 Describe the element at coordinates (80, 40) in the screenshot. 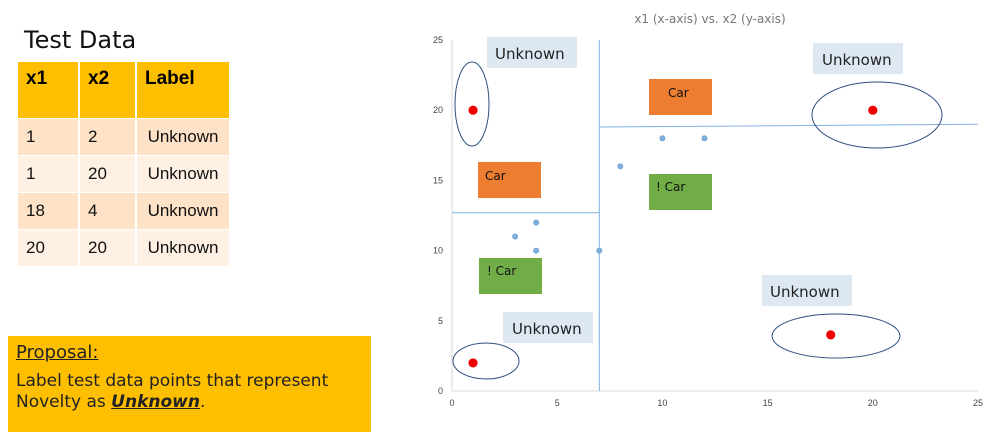

I see `table-title: Test Data` at that location.